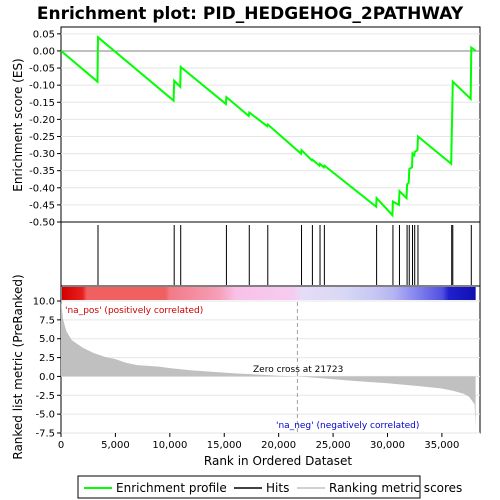  What do you see at coordinates (115, 445) in the screenshot?
I see `x-tick-label: 5,000` at bounding box center [115, 445].